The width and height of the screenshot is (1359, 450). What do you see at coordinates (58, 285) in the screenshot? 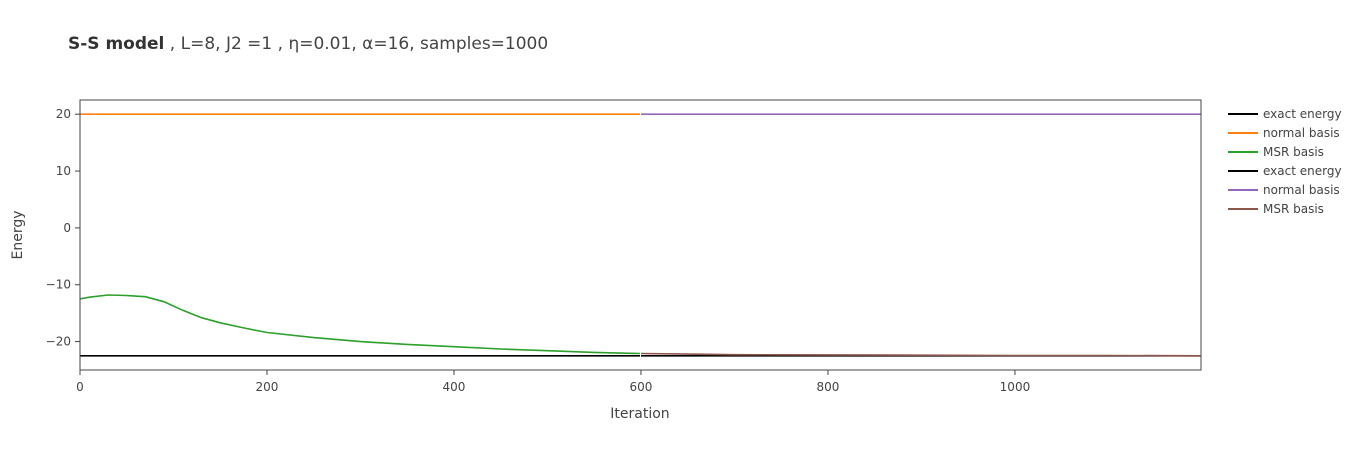
I see `y-tick-label: −10` at bounding box center [58, 285].